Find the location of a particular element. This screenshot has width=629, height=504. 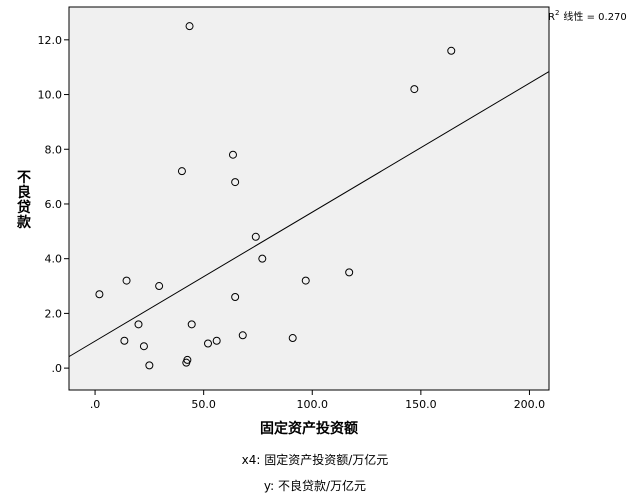

x-tick-label: 50.0 is located at coordinates (203, 404).